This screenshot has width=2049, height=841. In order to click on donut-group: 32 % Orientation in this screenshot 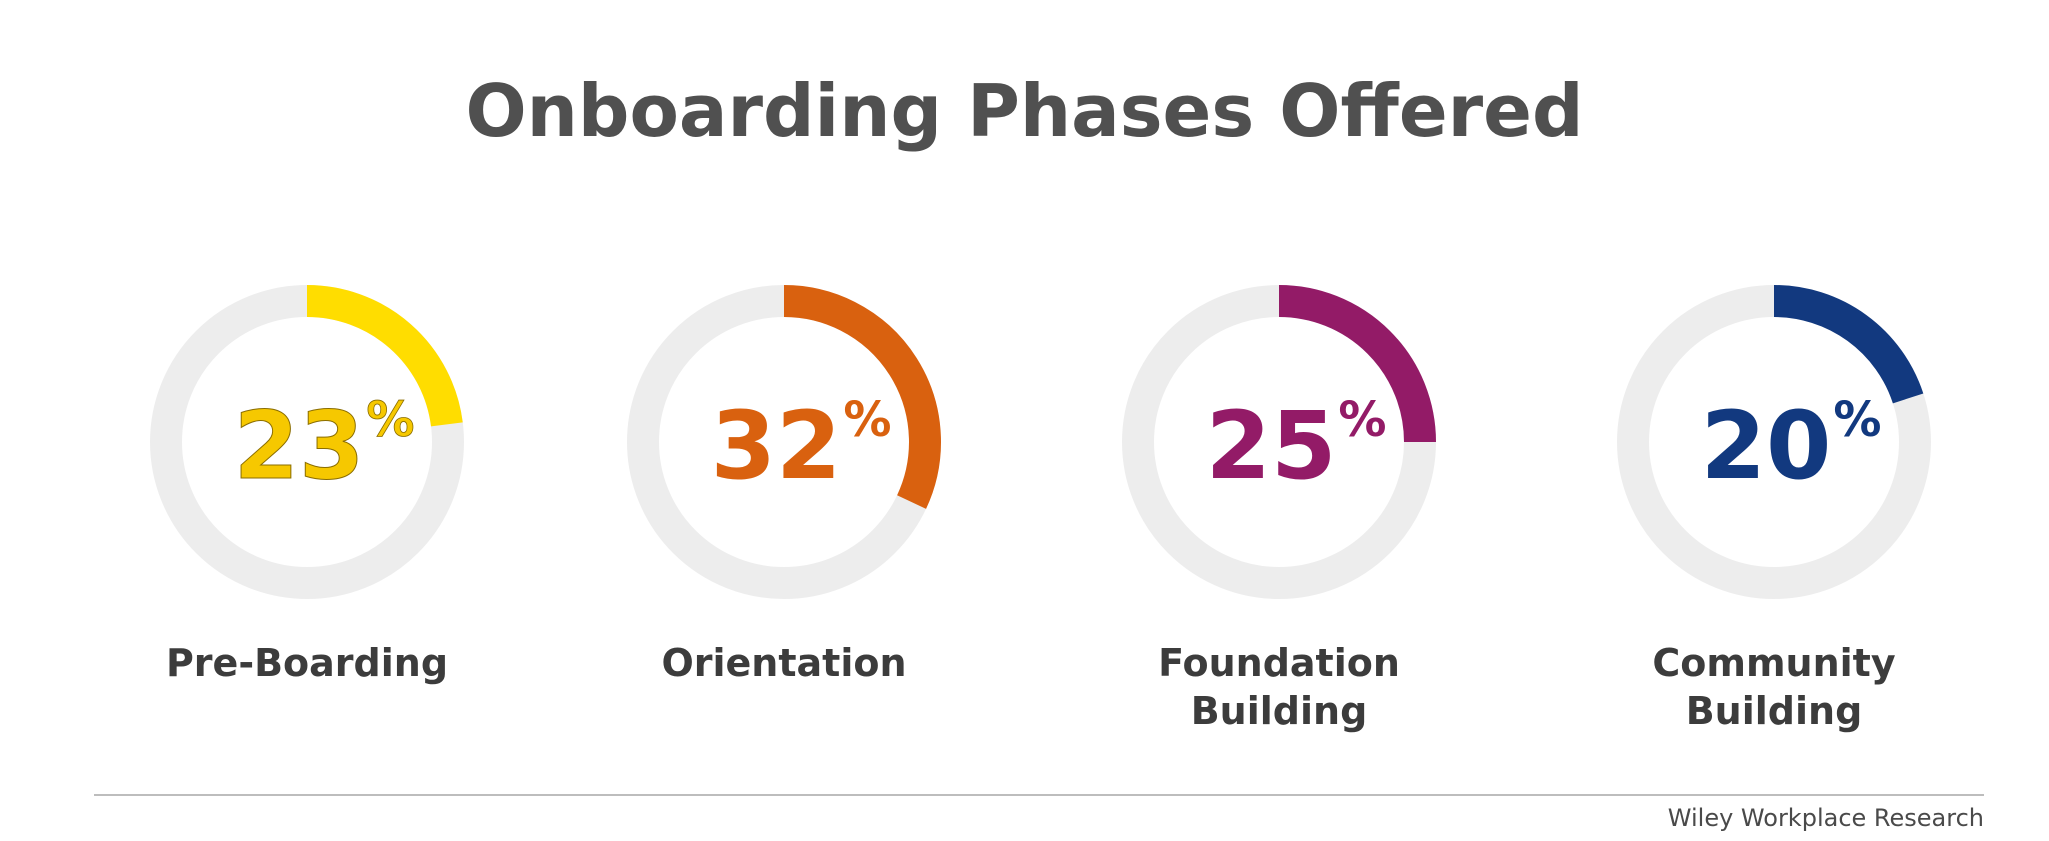, I will do `click(784, 485)`.